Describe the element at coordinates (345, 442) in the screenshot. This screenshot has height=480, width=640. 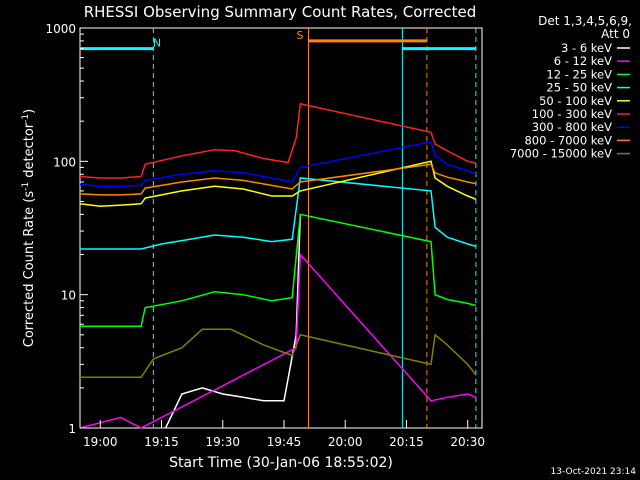
I see `x-tick-label-4: 20:00` at that location.